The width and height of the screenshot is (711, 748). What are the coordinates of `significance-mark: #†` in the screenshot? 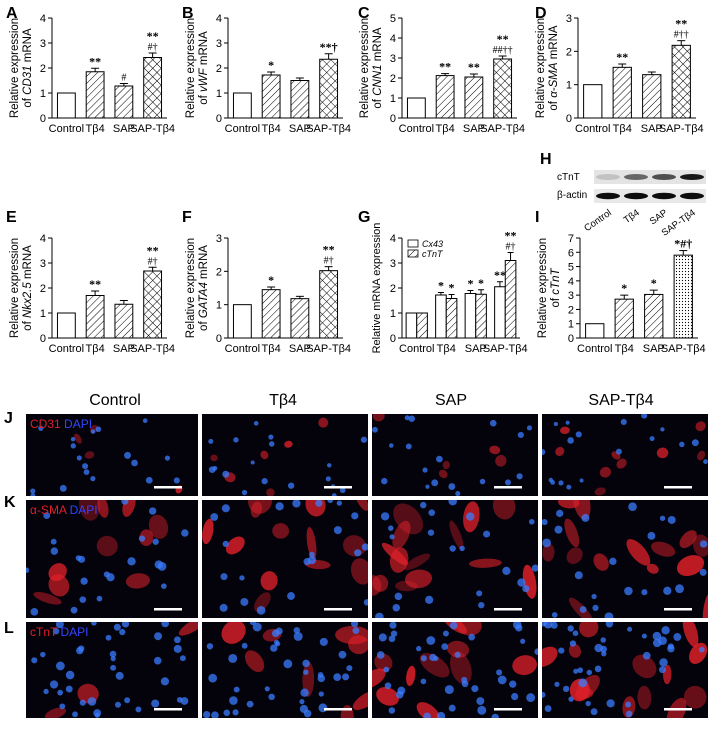 It's located at (329, 261).